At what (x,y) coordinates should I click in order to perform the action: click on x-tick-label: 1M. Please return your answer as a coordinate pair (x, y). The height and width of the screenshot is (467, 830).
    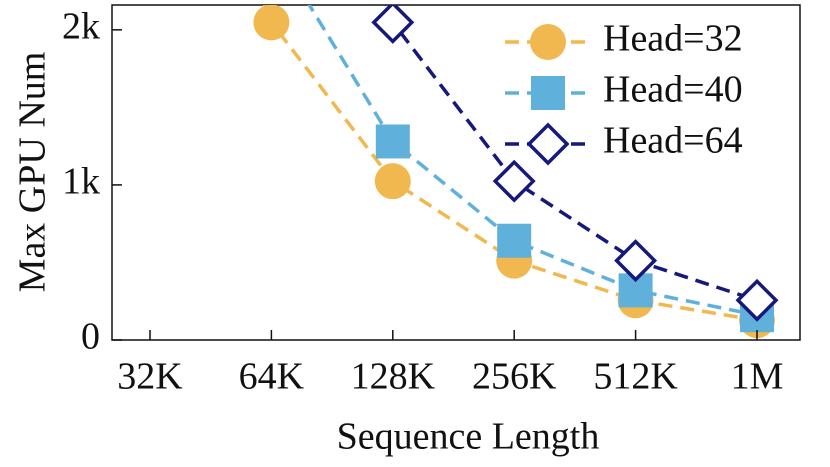
    Looking at the image, I should click on (757, 377).